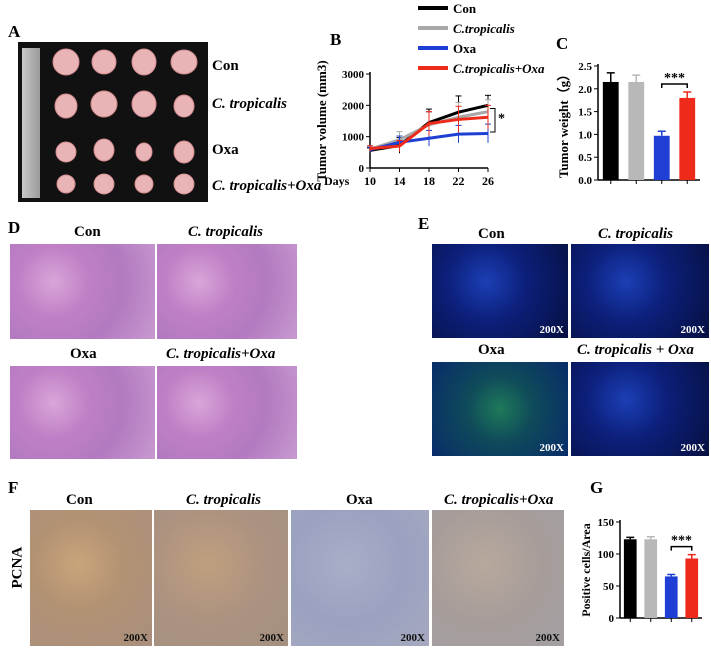  What do you see at coordinates (321, 120) in the screenshot?
I see `y-axis-label: Tumor volume (mm3)` at bounding box center [321, 120].